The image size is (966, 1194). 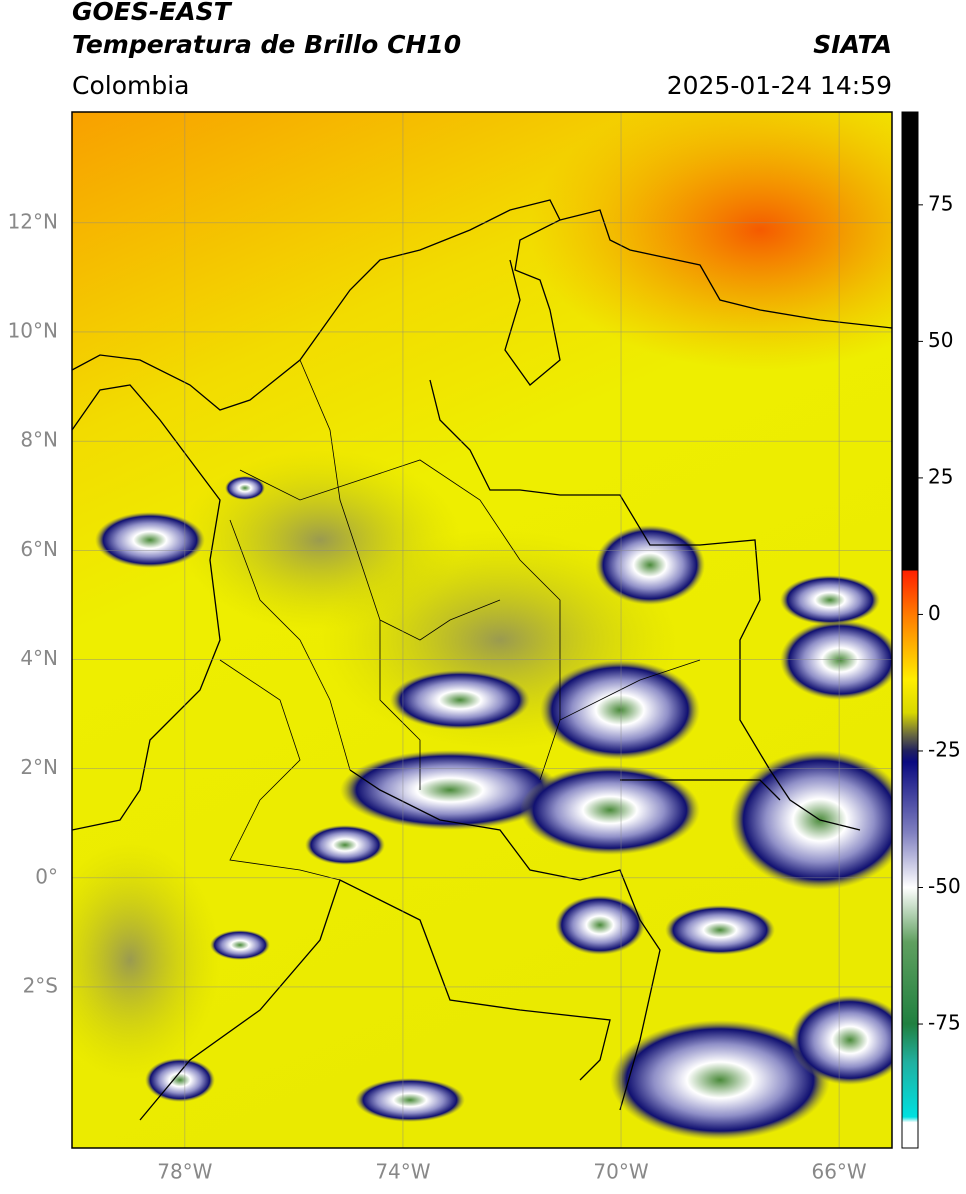 What do you see at coordinates (940, 340) in the screenshot?
I see `colorbar-tick-label: 50` at bounding box center [940, 340].